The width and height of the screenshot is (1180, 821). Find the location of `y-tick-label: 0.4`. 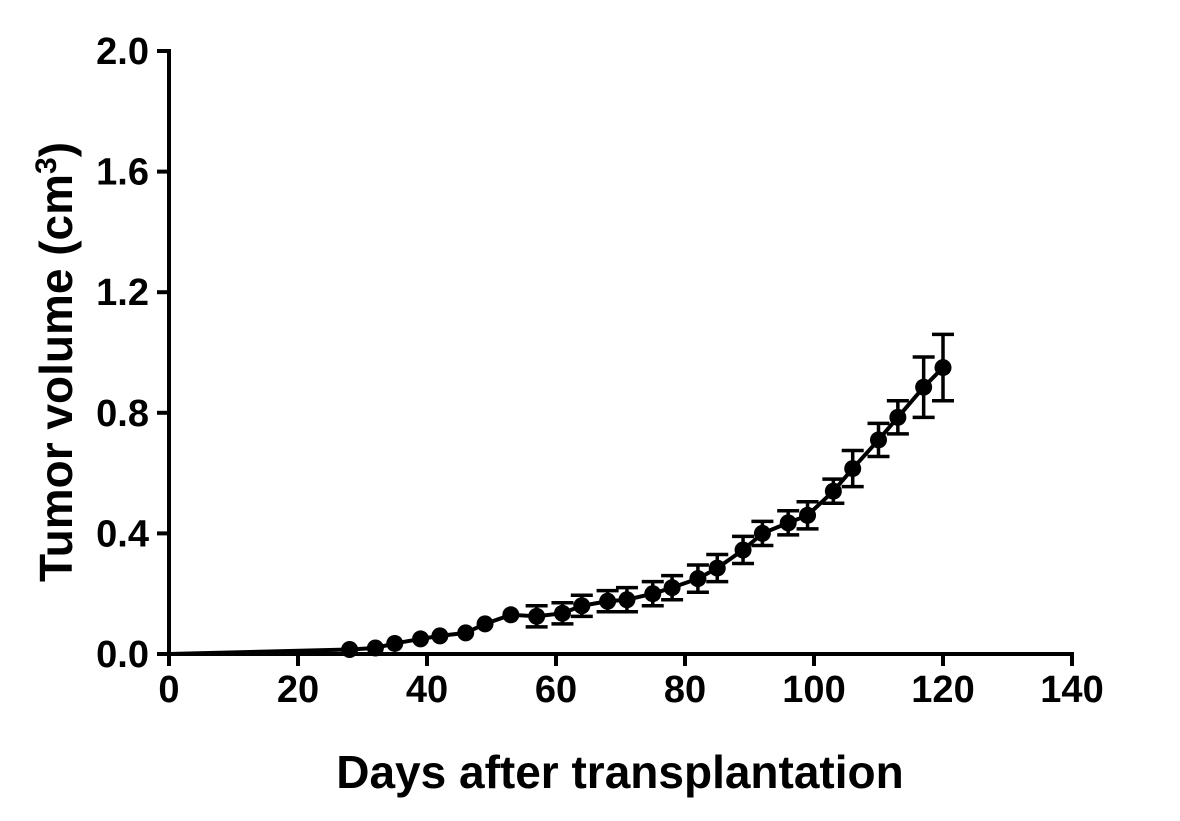

y-tick-label: 0.4 is located at coordinates (122, 534).